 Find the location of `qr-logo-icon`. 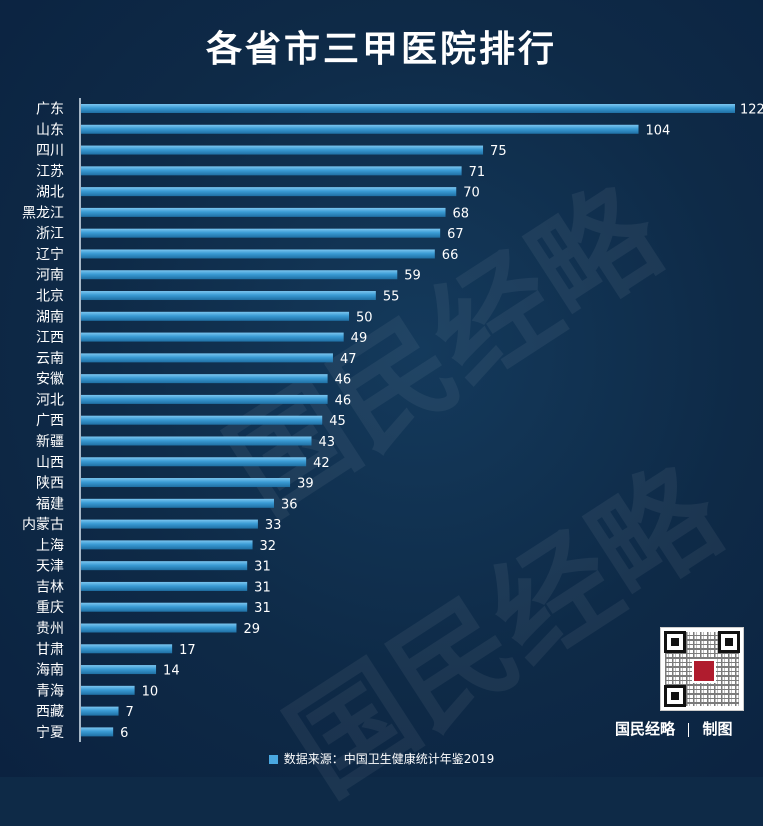

qr-logo-icon is located at coordinates (704, 671).